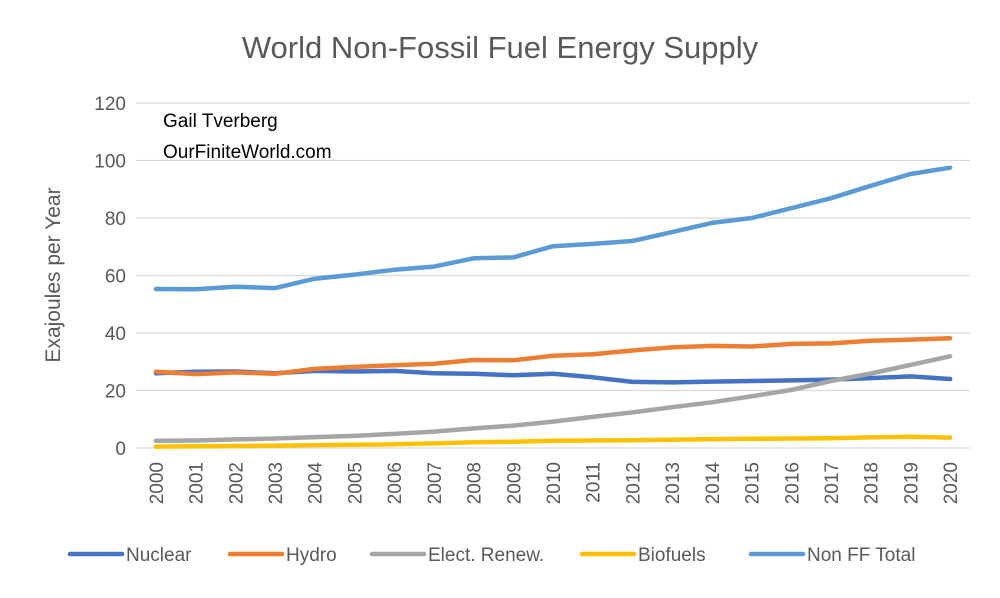  What do you see at coordinates (951, 483) in the screenshot?
I see `x-tick-label-2020: 2020` at bounding box center [951, 483].